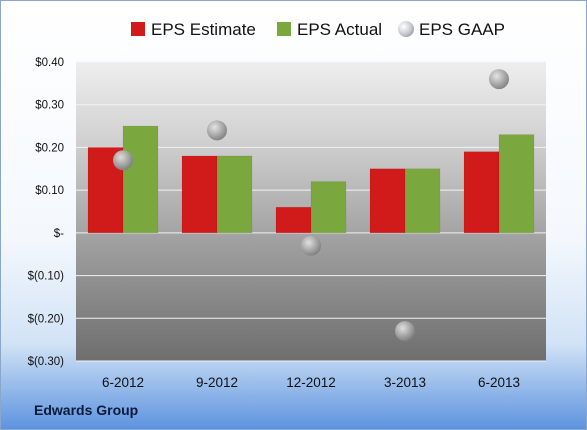 Image resolution: width=587 pixels, height=430 pixels. Describe the element at coordinates (46, 277) in the screenshot. I see `y-tick-label: $(0.10)` at that location.